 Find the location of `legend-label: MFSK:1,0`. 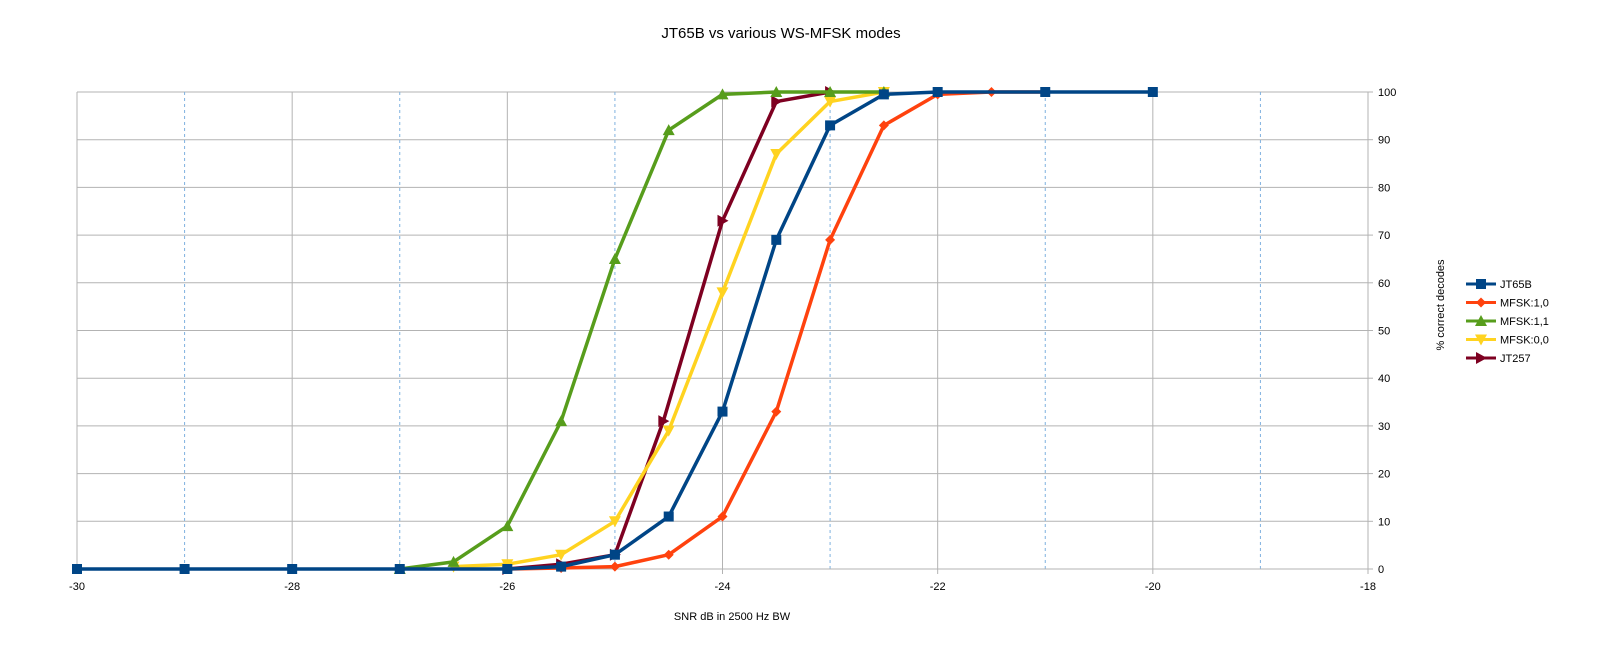

legend-label: MFSK:1,0 is located at coordinates (1524, 304).